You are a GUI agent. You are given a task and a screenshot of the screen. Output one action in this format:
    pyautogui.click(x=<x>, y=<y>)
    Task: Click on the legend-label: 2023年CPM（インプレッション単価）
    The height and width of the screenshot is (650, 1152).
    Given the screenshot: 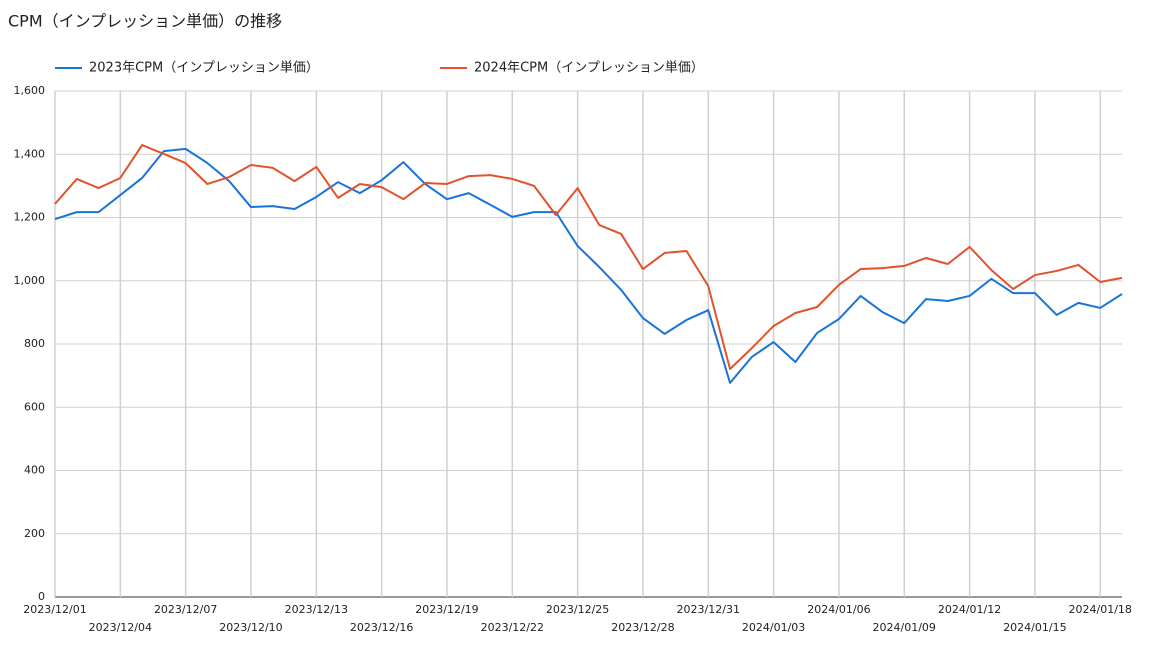 What is the action you would take?
    pyautogui.click(x=204, y=68)
    